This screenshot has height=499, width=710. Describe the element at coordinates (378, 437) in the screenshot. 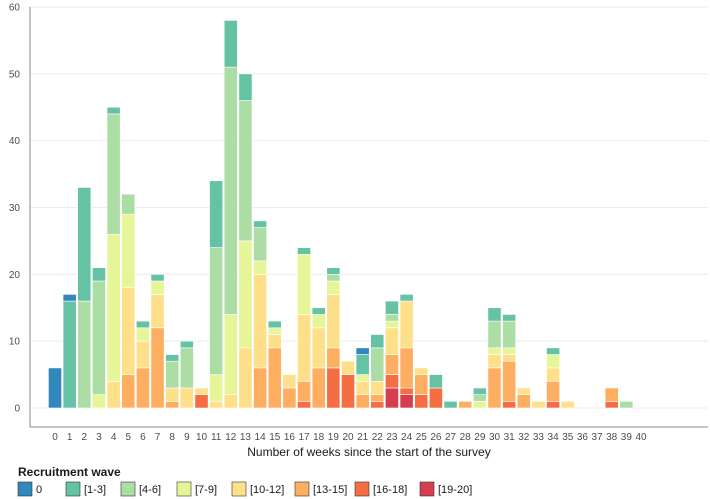

I see `x-tick-label: 22` at that location.